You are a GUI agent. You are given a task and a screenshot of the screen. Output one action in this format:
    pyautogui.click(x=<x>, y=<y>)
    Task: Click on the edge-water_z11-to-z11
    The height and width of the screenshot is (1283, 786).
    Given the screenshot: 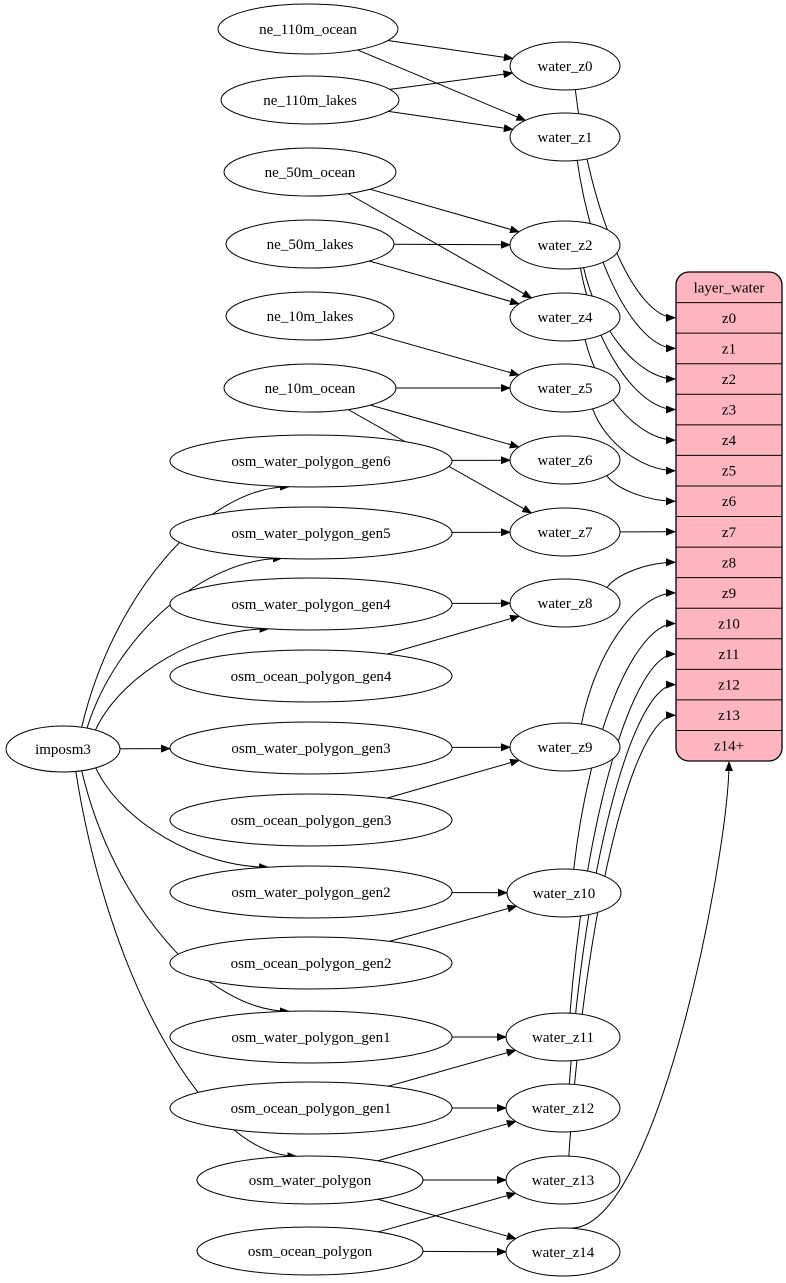 What is the action you would take?
    pyautogui.click(x=622, y=832)
    